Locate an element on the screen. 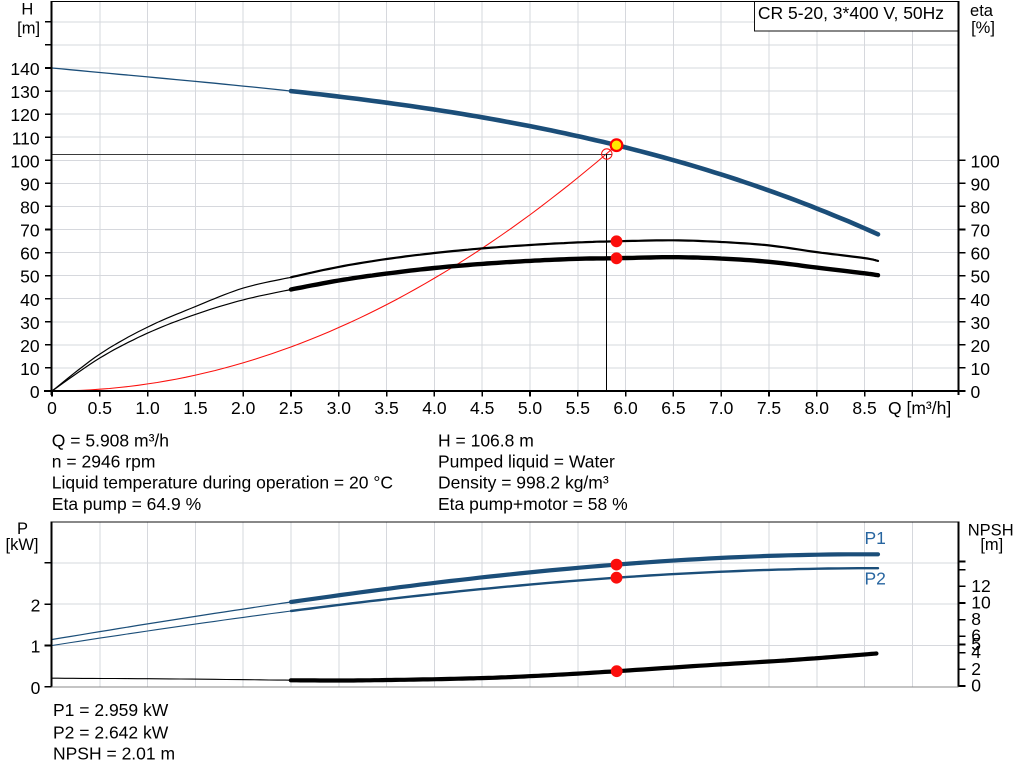 This screenshot has height=781, width=1024. svg-text: Density = 998.2 kg/m³ is located at coordinates (523, 483).